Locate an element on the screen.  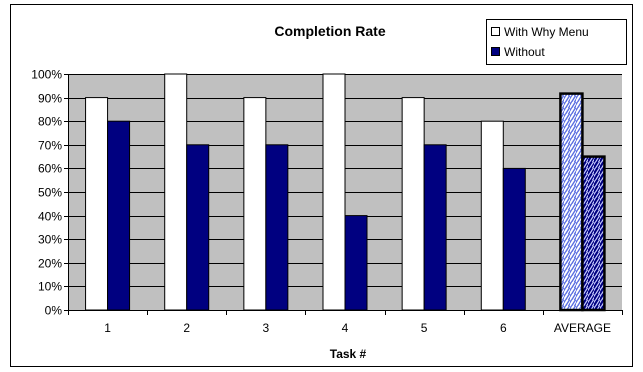
y-tick-label: 80% is located at coordinates (50, 122).